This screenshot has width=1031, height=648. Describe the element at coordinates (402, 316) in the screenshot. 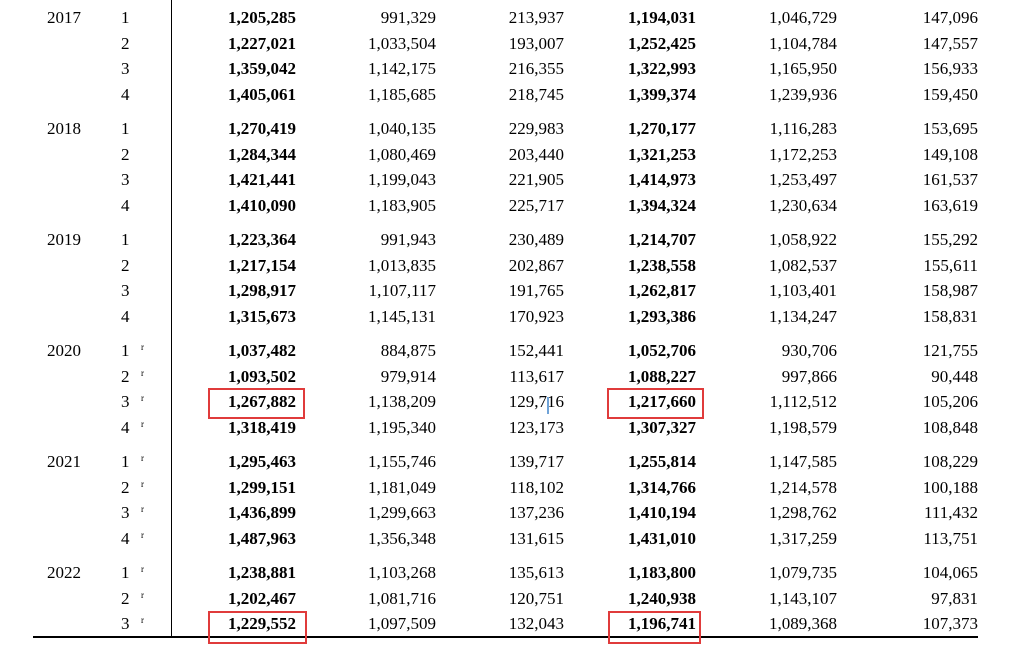

I see `col-2-value: 1,145,131` at that location.